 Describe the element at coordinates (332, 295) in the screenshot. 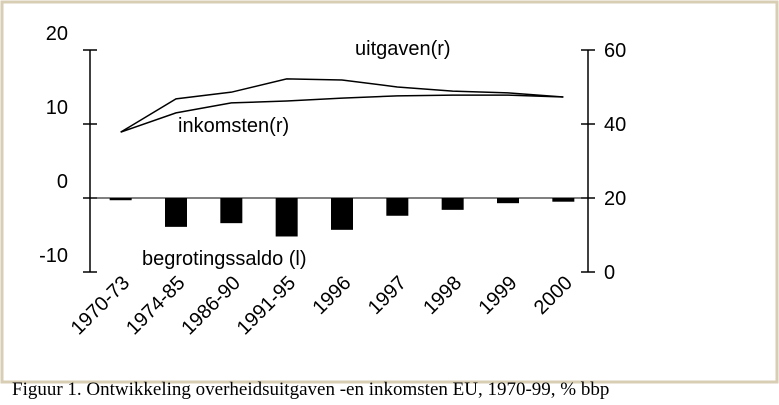

I see `x-tick-label: 1996` at that location.